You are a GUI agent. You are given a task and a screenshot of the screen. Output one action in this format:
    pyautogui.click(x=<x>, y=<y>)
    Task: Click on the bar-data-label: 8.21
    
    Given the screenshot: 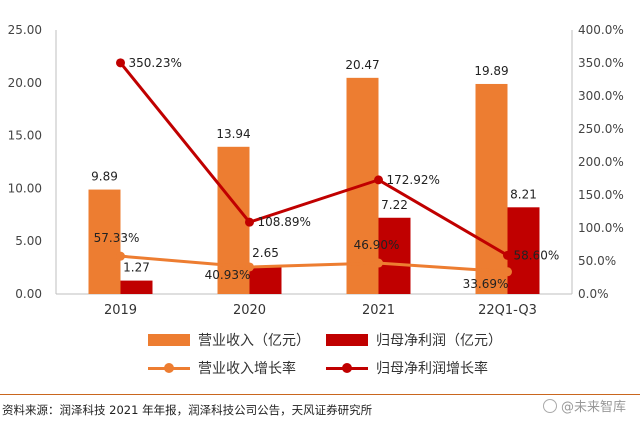 What is the action you would take?
    pyautogui.click(x=523, y=194)
    